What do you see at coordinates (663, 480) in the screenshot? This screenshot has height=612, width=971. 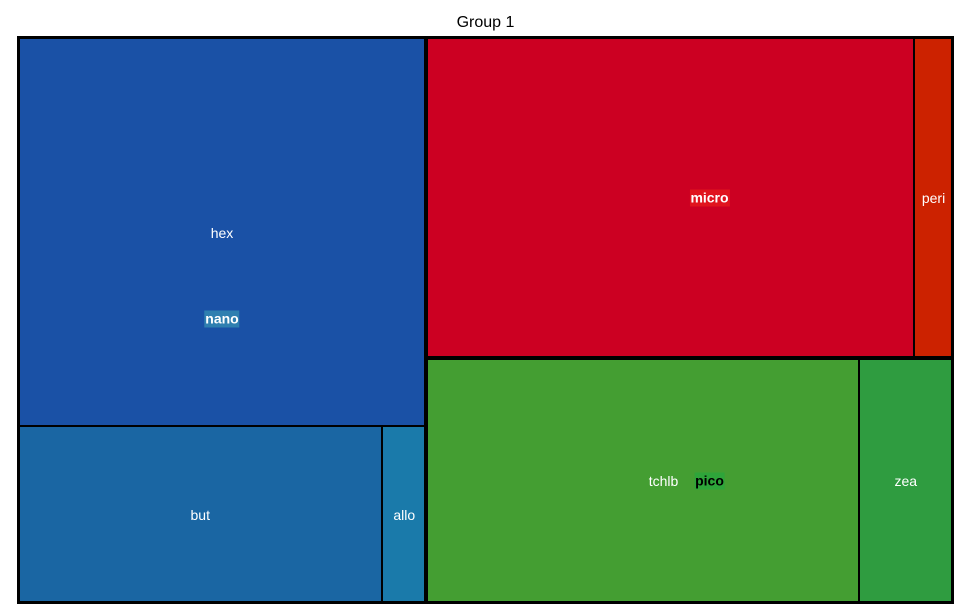 I see `tile-label-tchlb: tchlb` at bounding box center [663, 480].